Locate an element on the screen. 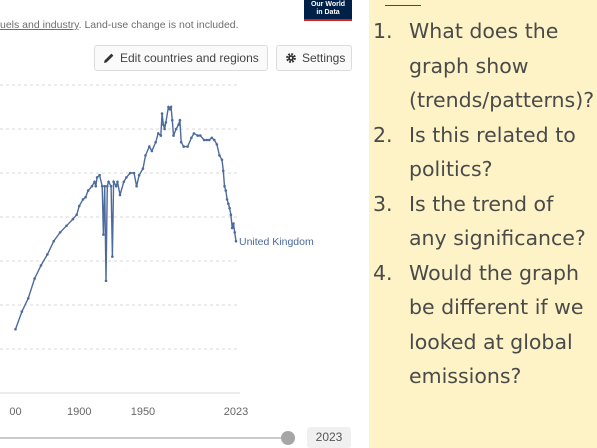 The image size is (597, 448). owid-logo: Our World in Data is located at coordinates (328, 10).